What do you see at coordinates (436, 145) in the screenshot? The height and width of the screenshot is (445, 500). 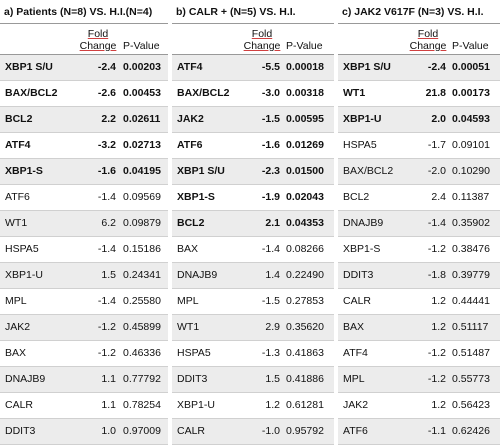 I see `fold-change-value: -1.7` at bounding box center [436, 145].